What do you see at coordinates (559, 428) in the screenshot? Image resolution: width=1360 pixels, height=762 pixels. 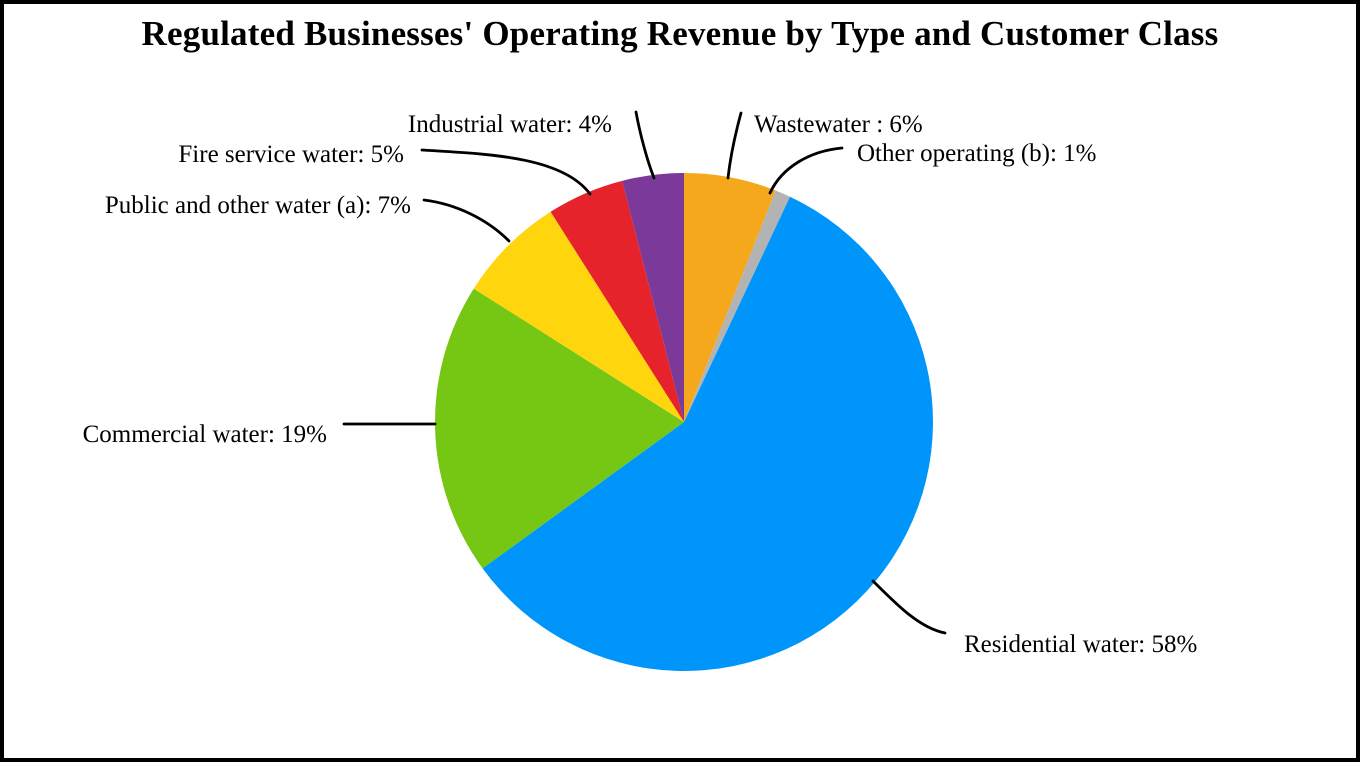 I see `pie-slice-commercial-water` at bounding box center [559, 428].